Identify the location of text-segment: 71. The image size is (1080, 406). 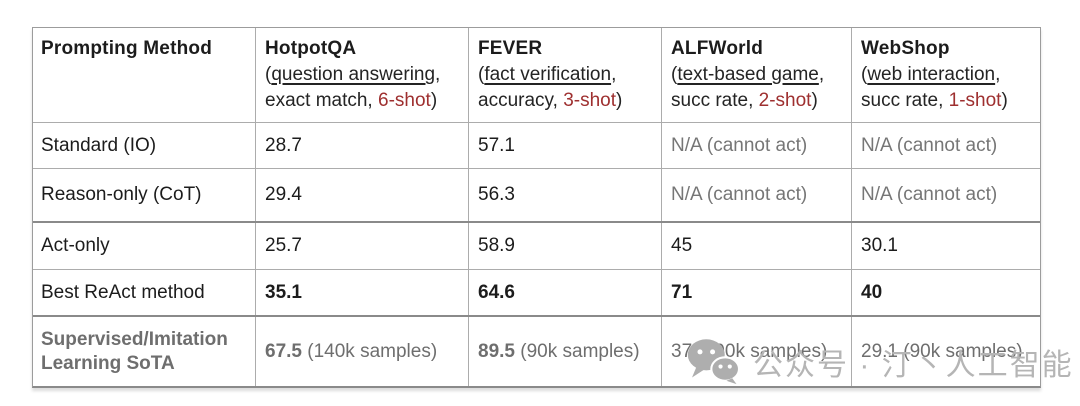
(682, 292).